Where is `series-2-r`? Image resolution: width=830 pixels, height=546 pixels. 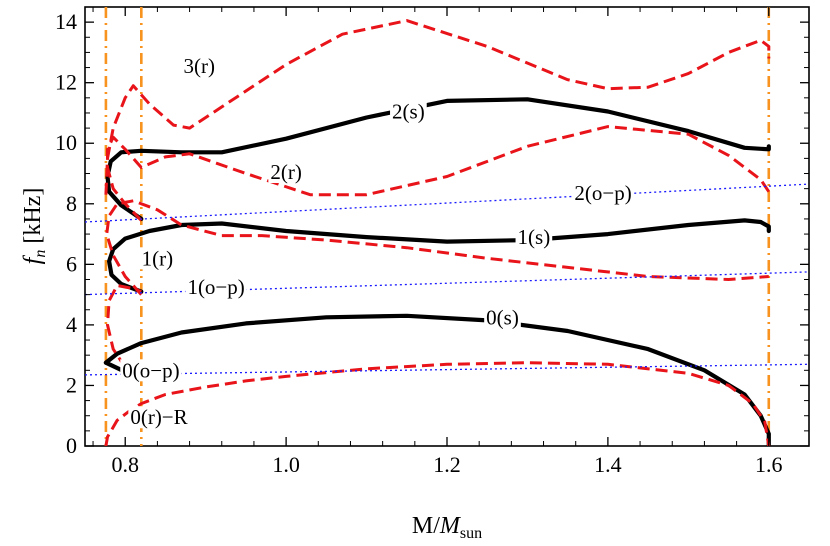 series-2-r is located at coordinates (438, 173).